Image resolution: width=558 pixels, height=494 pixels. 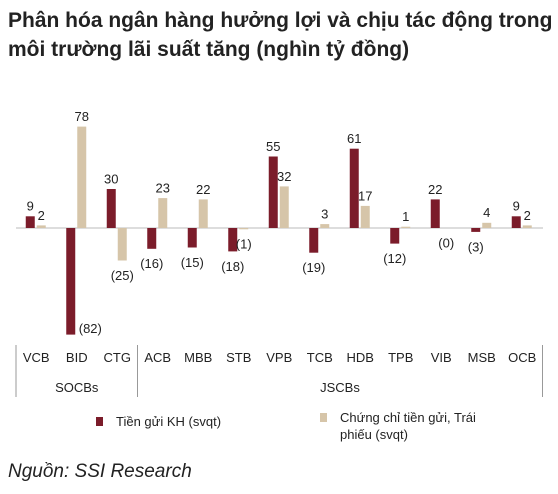 What do you see at coordinates (100, 471) in the screenshot?
I see `source: Nguồn: SSI Research` at bounding box center [100, 471].